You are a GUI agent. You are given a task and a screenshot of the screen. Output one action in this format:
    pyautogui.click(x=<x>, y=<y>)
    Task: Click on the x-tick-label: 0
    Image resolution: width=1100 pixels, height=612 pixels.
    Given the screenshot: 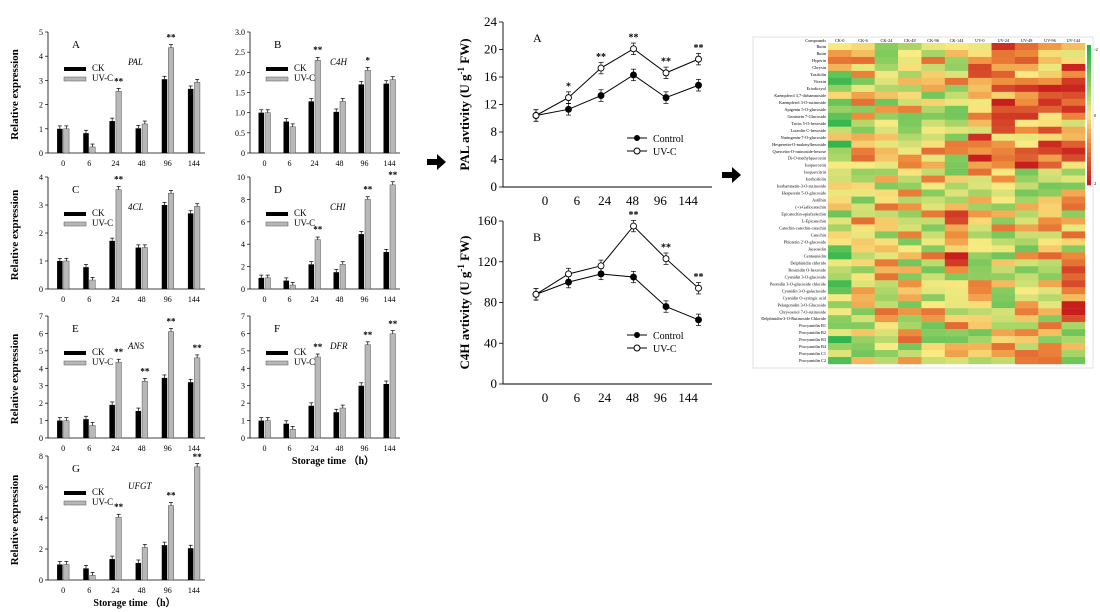 What is the action you would take?
    pyautogui.click(x=63, y=448)
    